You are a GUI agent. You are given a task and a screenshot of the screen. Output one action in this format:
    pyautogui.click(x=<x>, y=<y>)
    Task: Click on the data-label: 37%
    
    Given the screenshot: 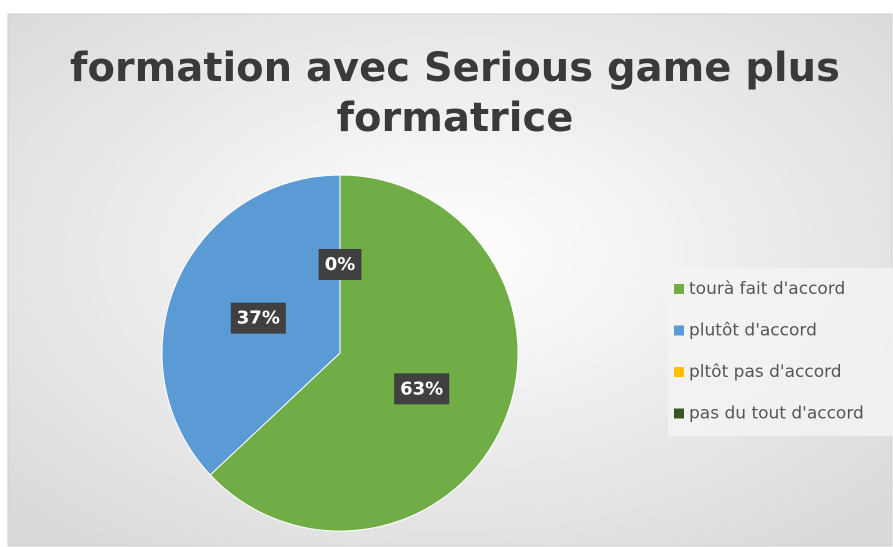 What is the action you would take?
    pyautogui.click(x=258, y=318)
    